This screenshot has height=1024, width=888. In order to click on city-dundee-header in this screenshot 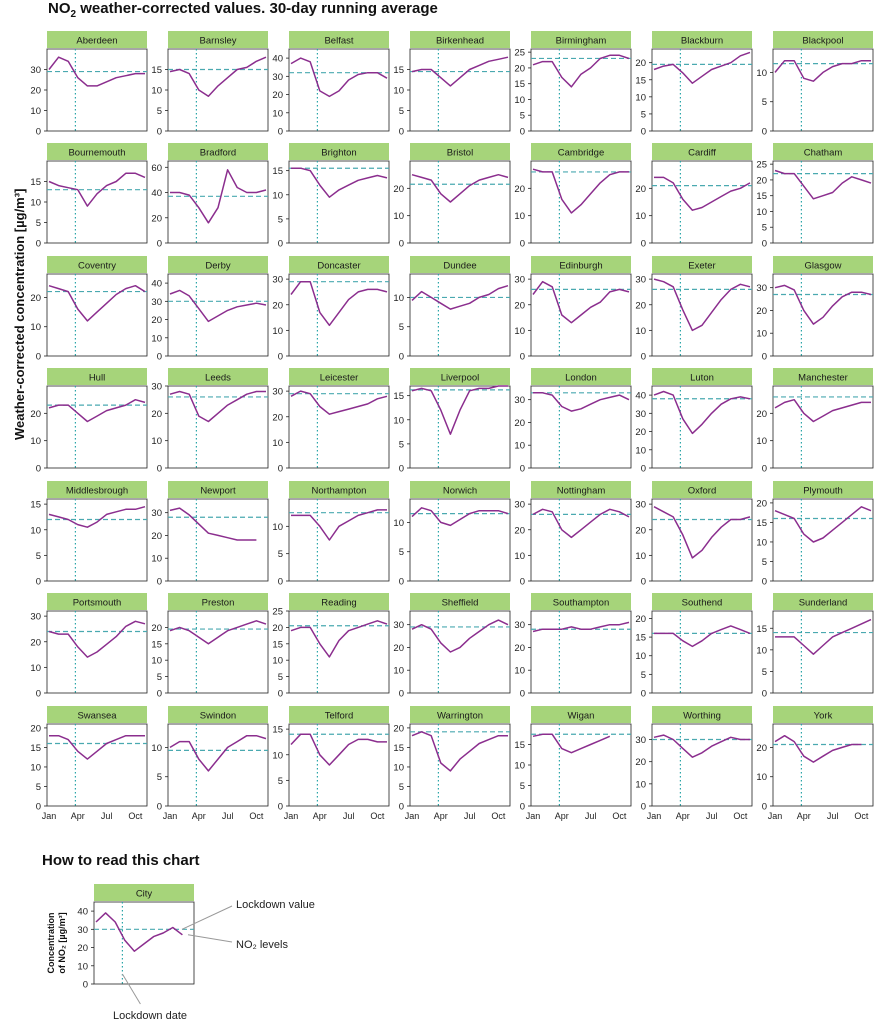, I will do `click(460, 264)`.